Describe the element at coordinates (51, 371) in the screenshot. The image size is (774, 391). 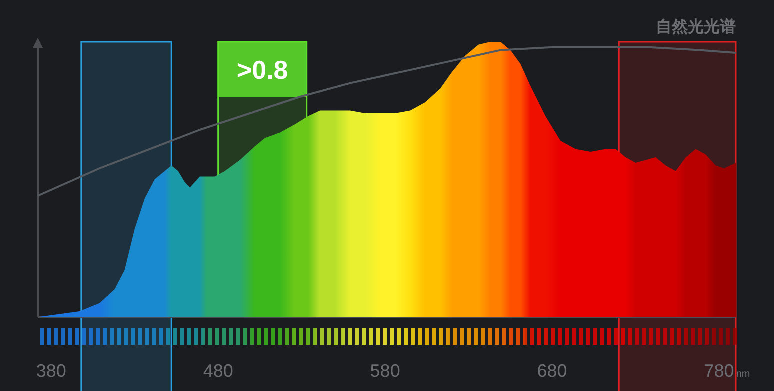
I see `x-tick-label: 380` at that location.